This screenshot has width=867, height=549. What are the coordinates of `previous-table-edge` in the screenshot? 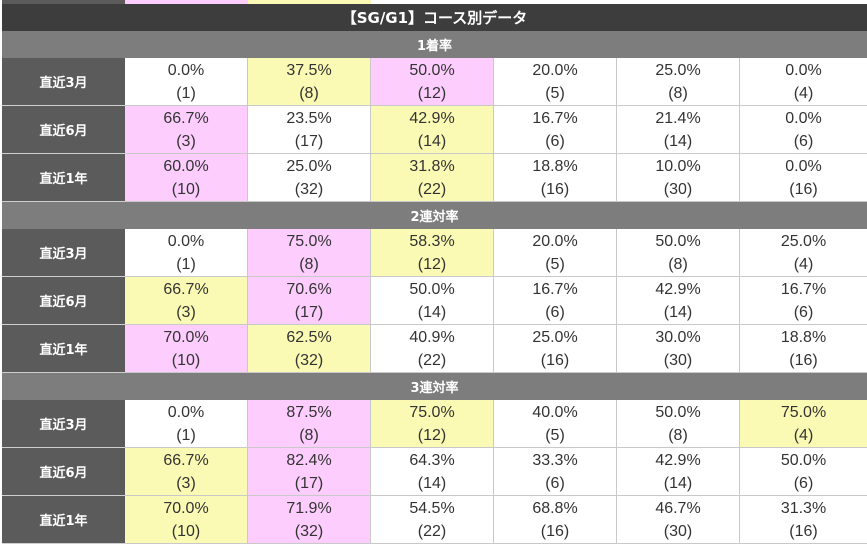 It's located at (433, 2).